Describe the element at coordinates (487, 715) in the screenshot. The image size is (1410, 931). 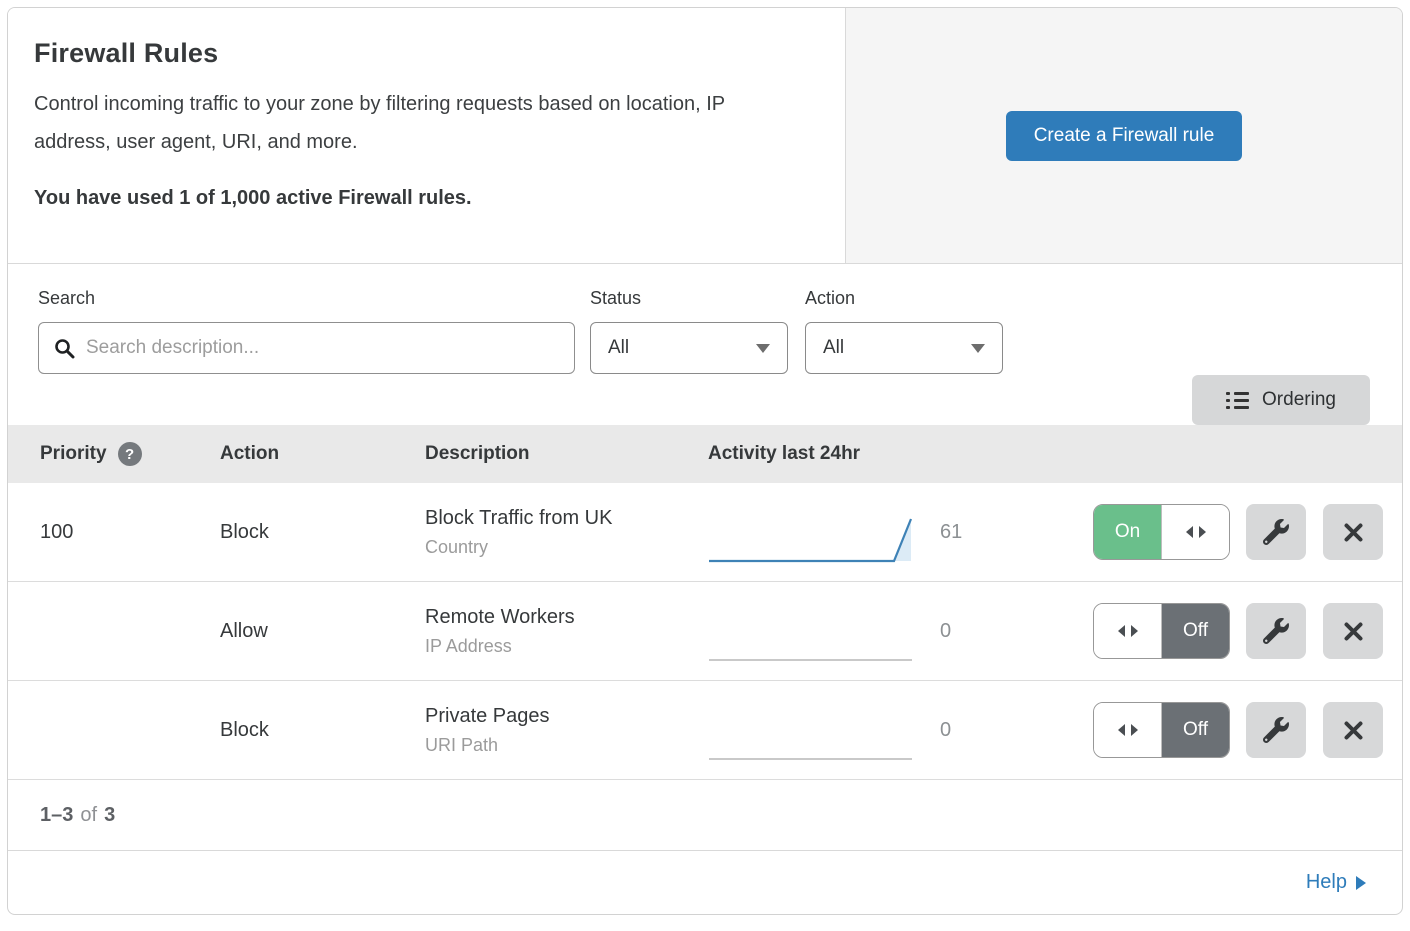
I see `rule-name: Private Pages` at that location.